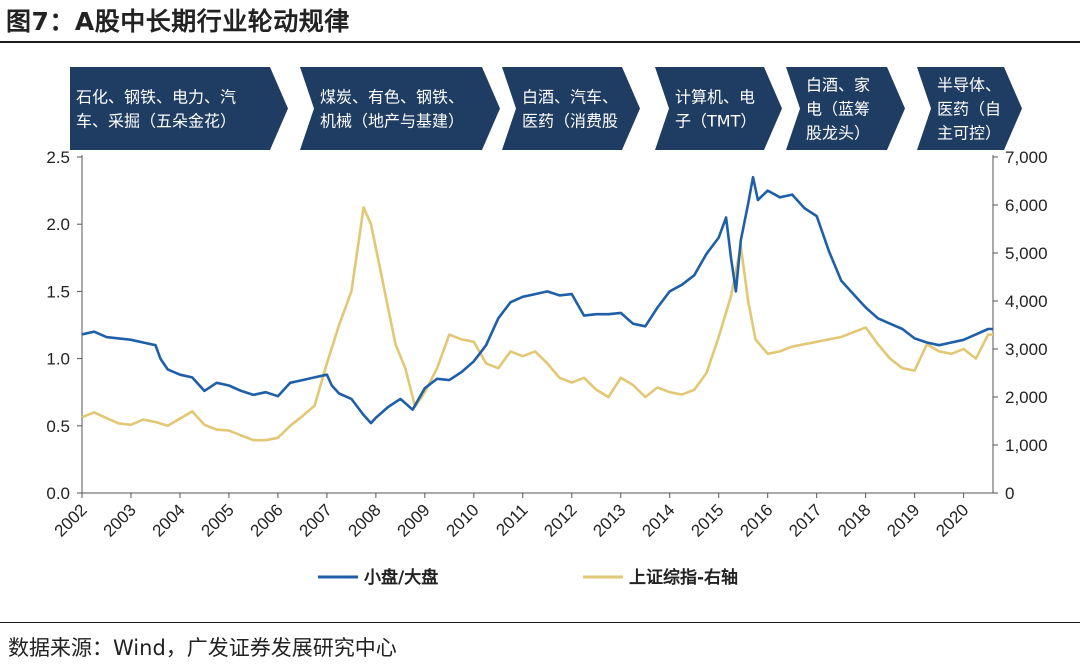  Describe the element at coordinates (715, 121) in the screenshot. I see `sector-banner-4-line-2: 子（TMT）` at that location.